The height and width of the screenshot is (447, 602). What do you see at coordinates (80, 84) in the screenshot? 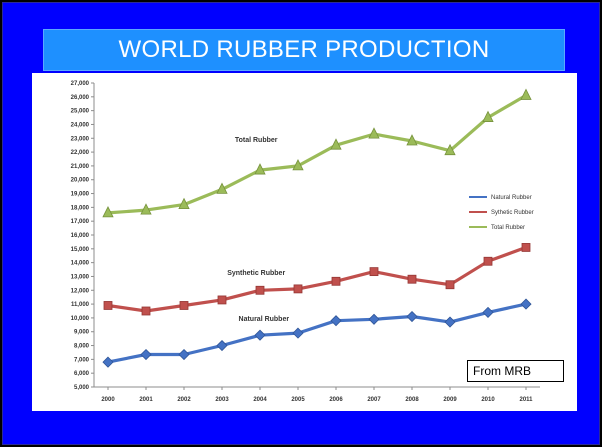
I see `y-tick-label: 27,000` at bounding box center [80, 84].